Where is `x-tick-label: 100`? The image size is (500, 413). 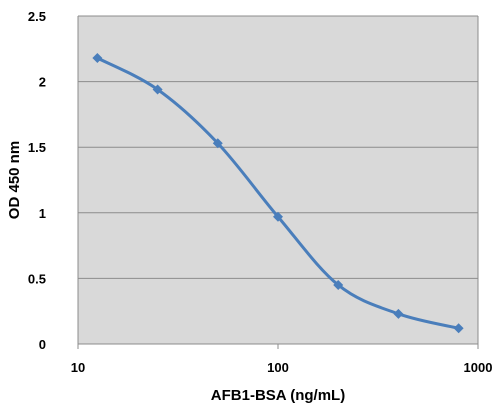
x-tick-label: 100 is located at coordinates (278, 367).